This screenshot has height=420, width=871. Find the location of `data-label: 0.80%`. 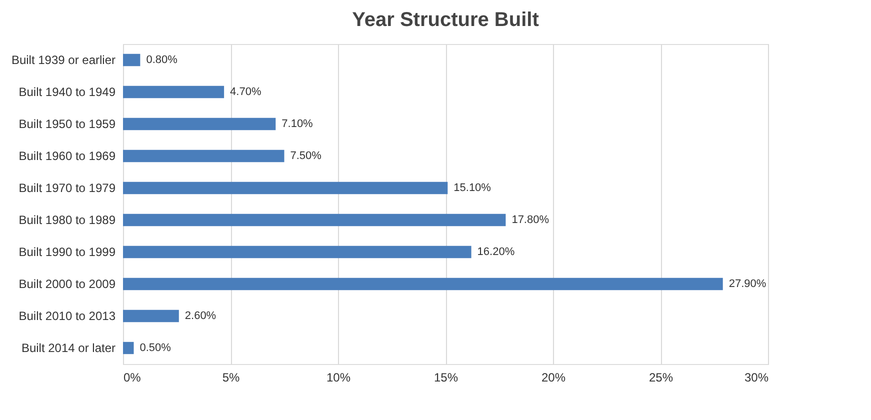

data-label: 0.80% is located at coordinates (162, 60).